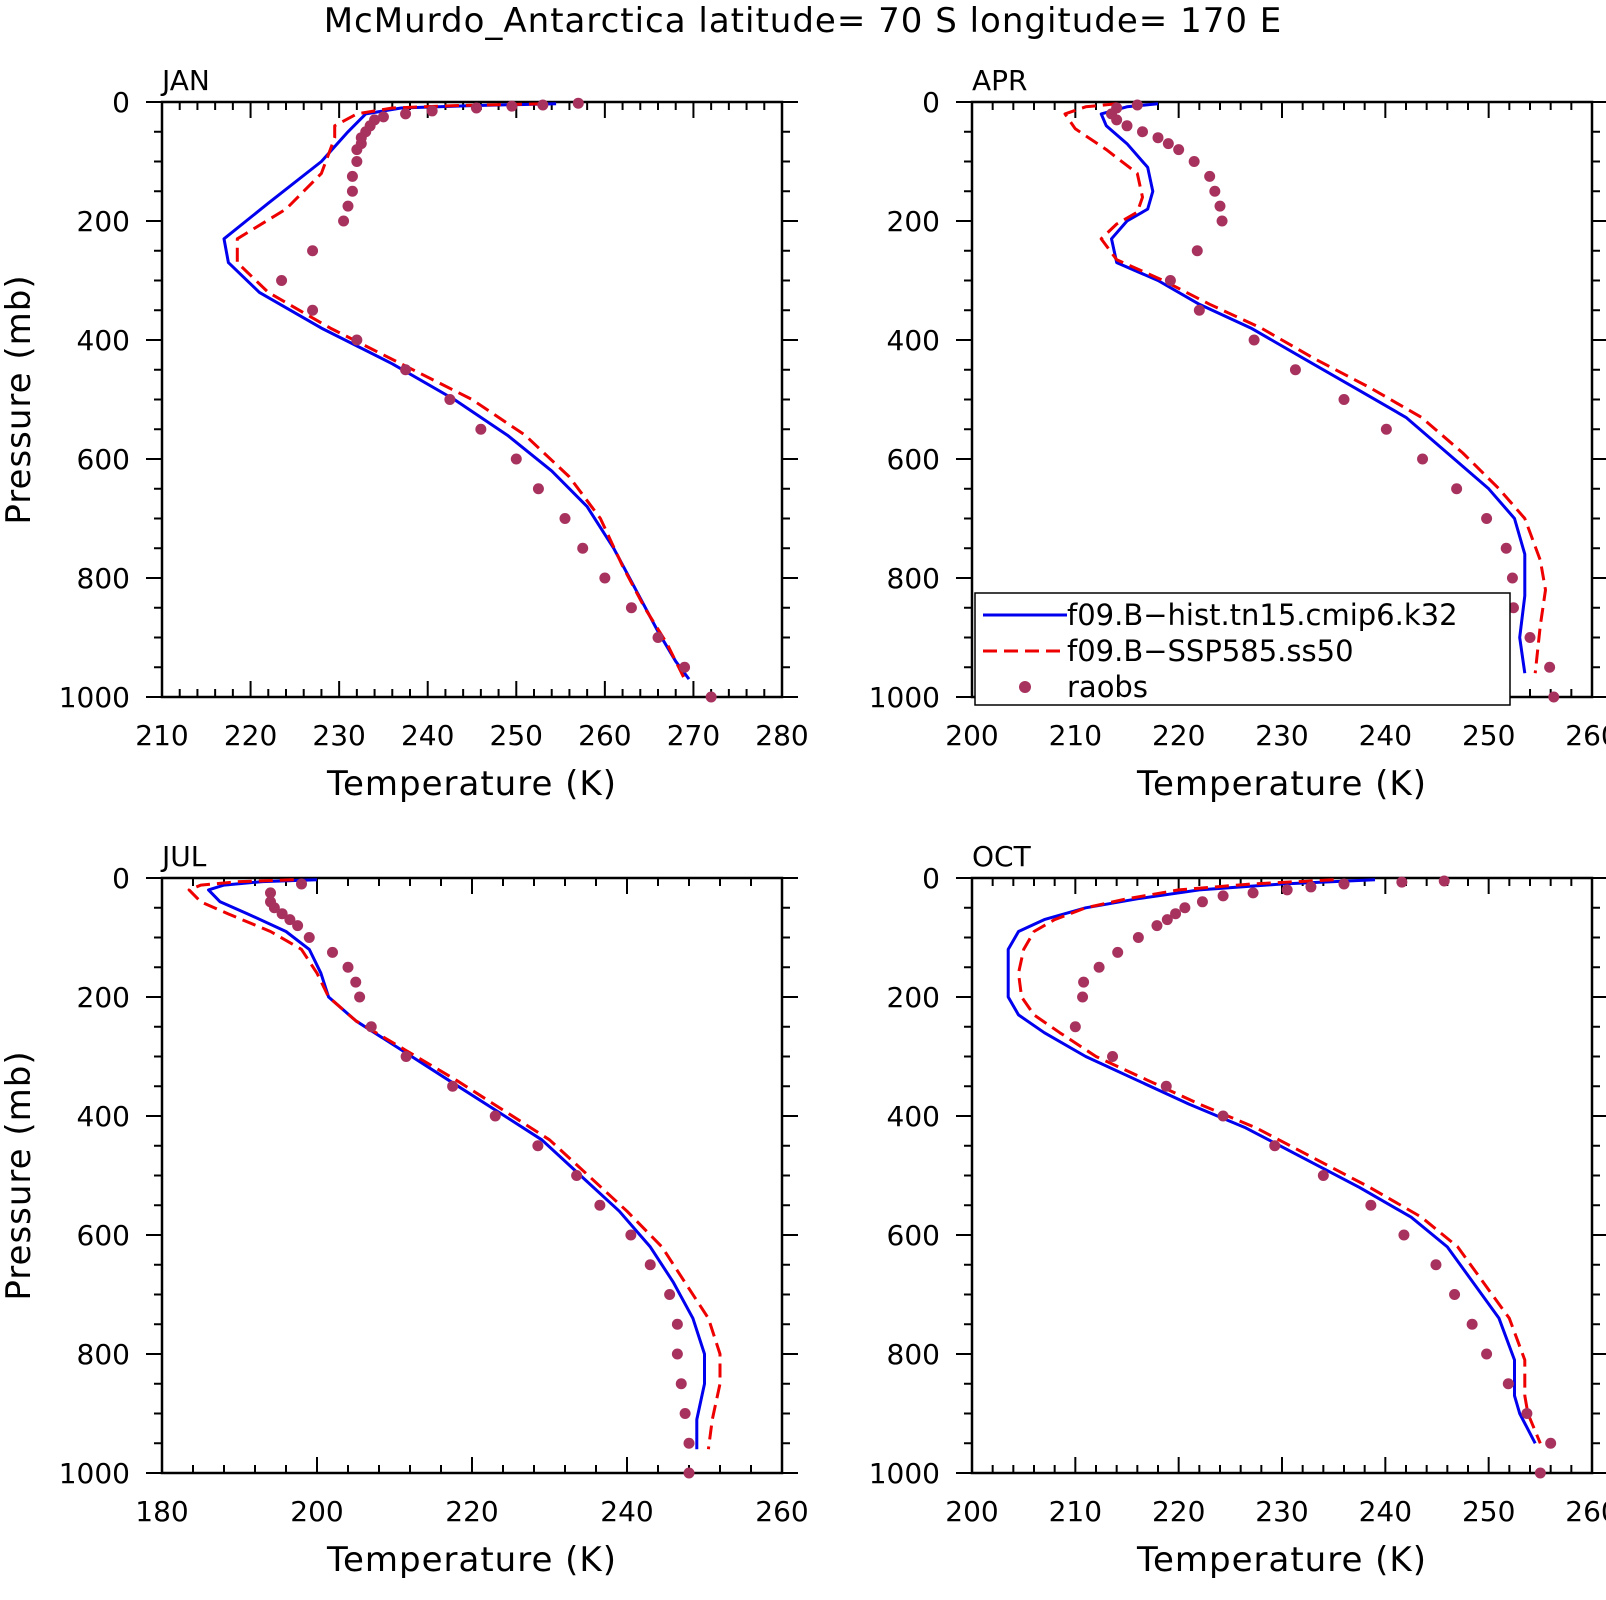  What do you see at coordinates (913, 221) in the screenshot?
I see `y-tick-label: 200` at bounding box center [913, 221].